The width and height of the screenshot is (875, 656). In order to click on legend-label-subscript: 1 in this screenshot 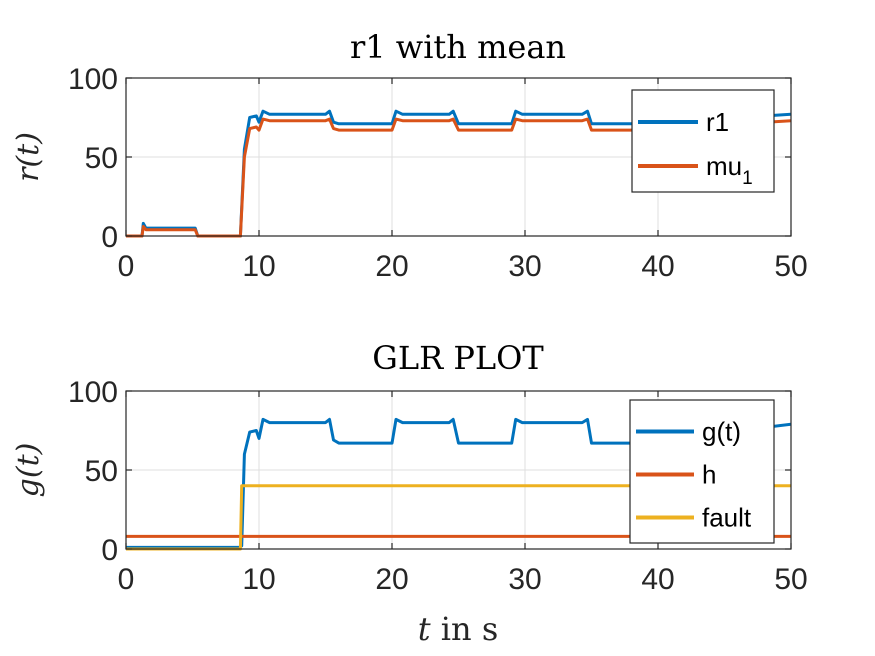, I will do `click(747, 178)`.